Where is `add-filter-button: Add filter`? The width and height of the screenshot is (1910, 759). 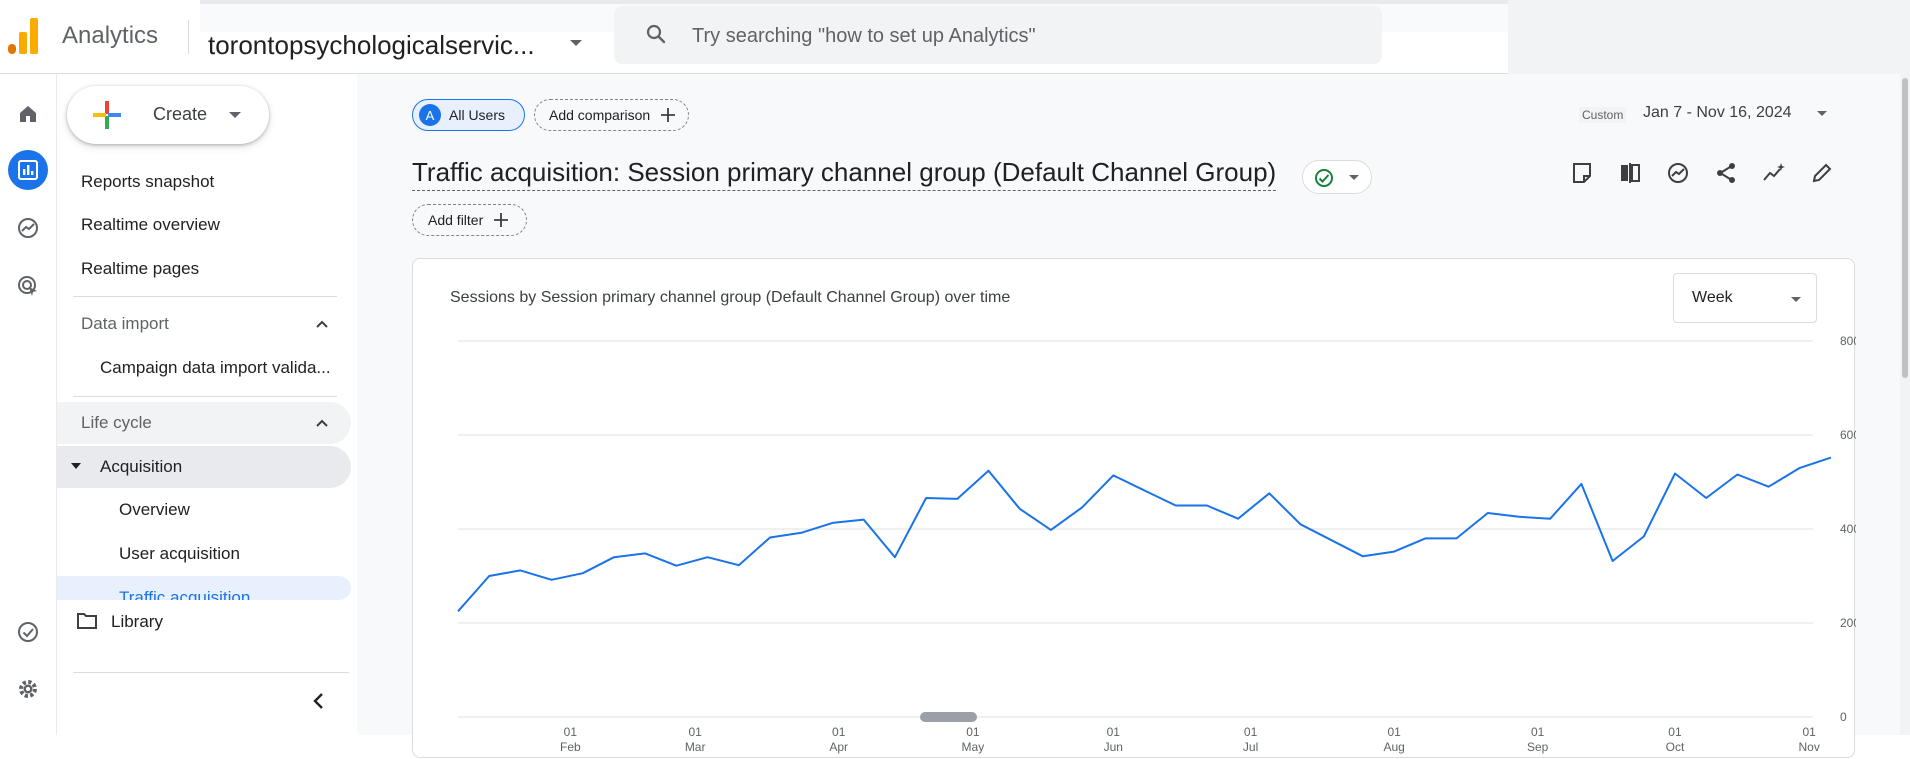 add-filter-button: Add filter is located at coordinates (469, 220).